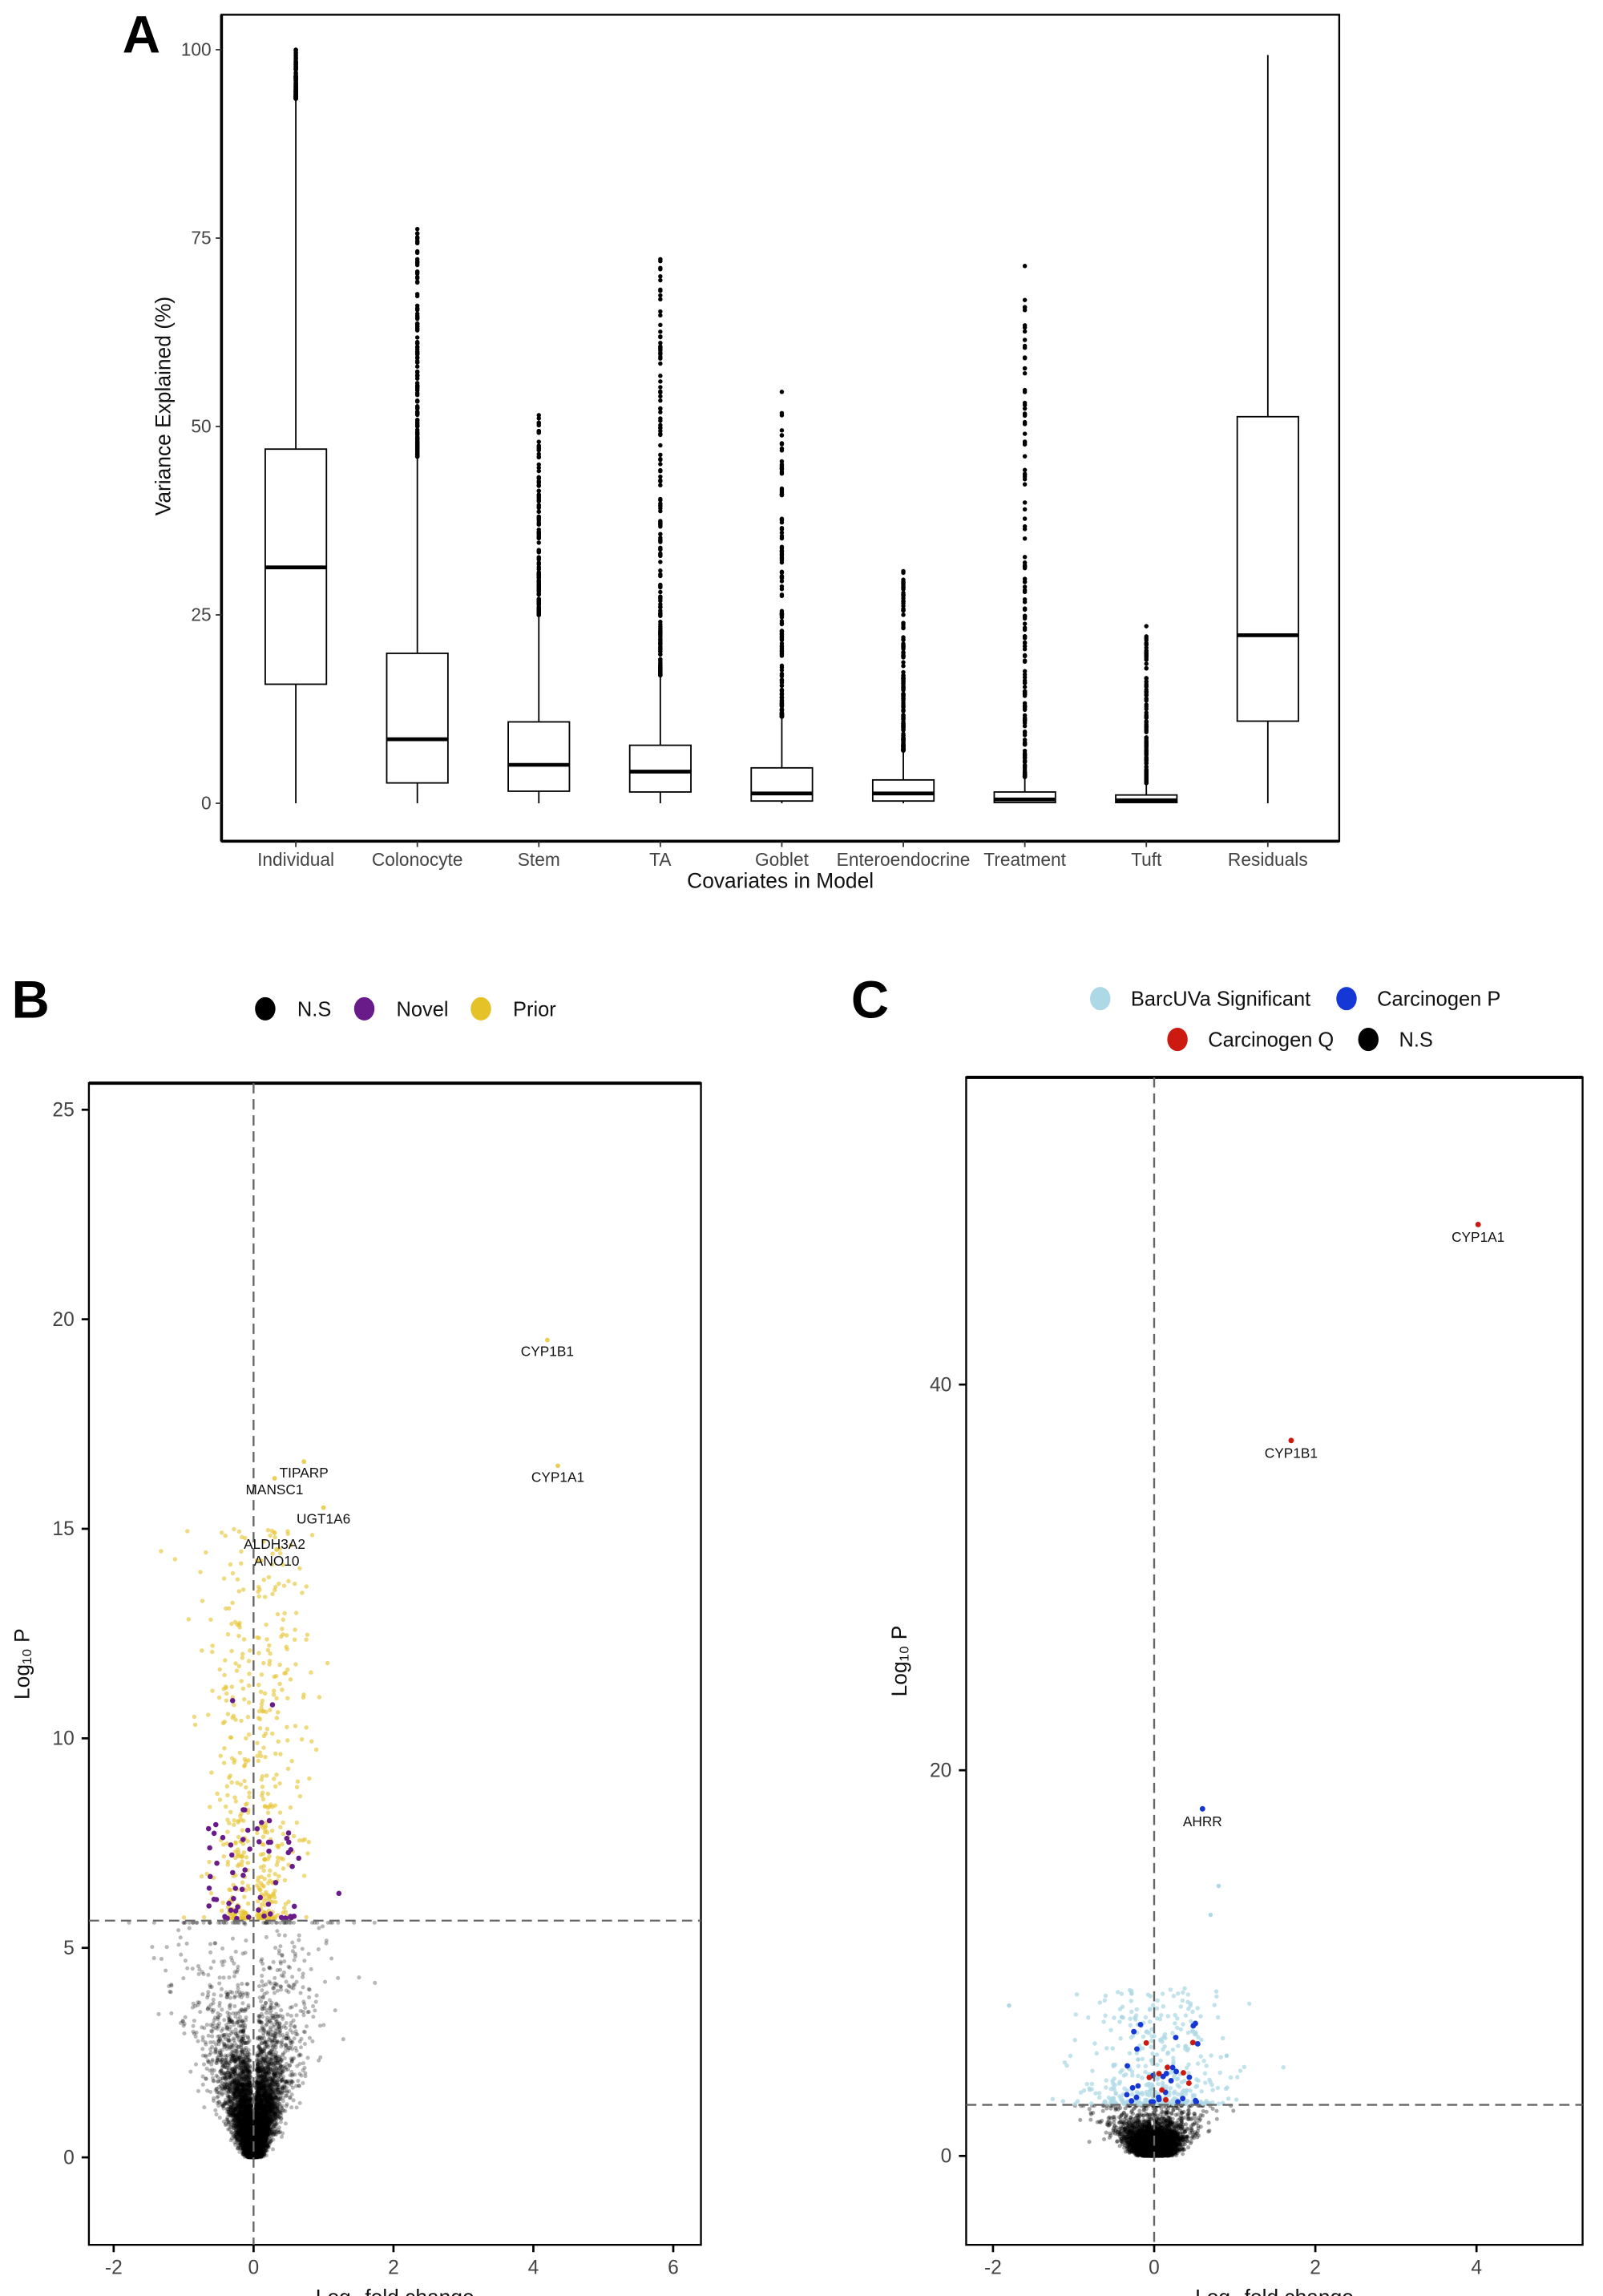  Describe the element at coordinates (660, 859) in the screenshot. I see `x-tick-label: TA` at that location.